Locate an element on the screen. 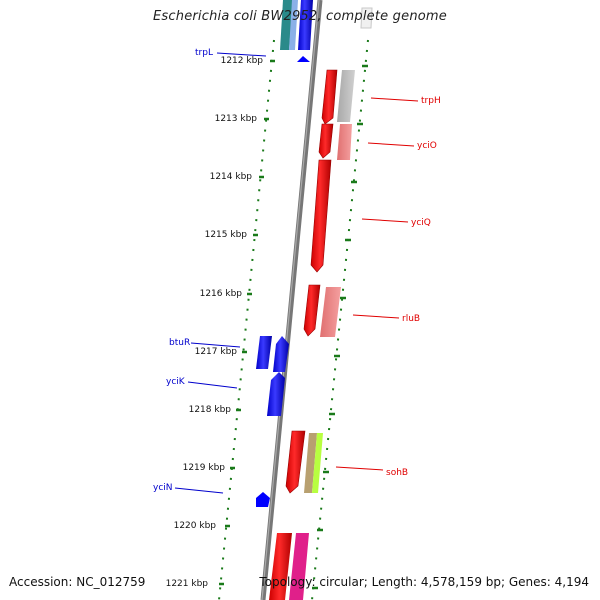  gene-label-ycio: yciO is located at coordinates (427, 146).